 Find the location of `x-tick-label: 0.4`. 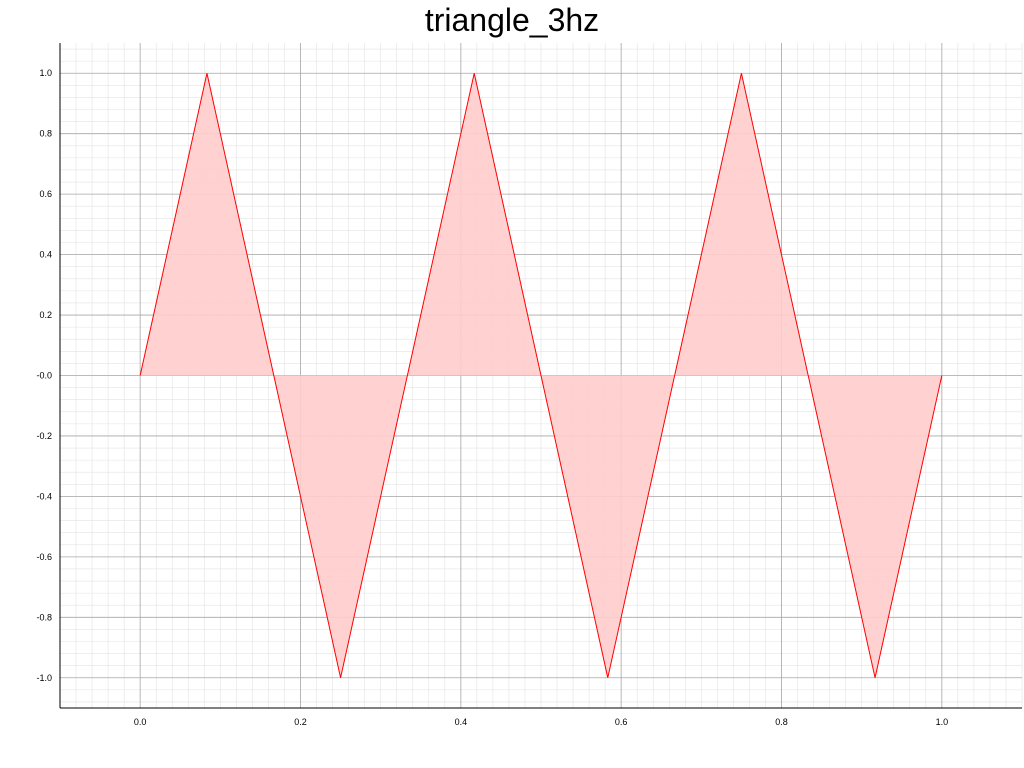

x-tick-label: 0.4 is located at coordinates (461, 722).